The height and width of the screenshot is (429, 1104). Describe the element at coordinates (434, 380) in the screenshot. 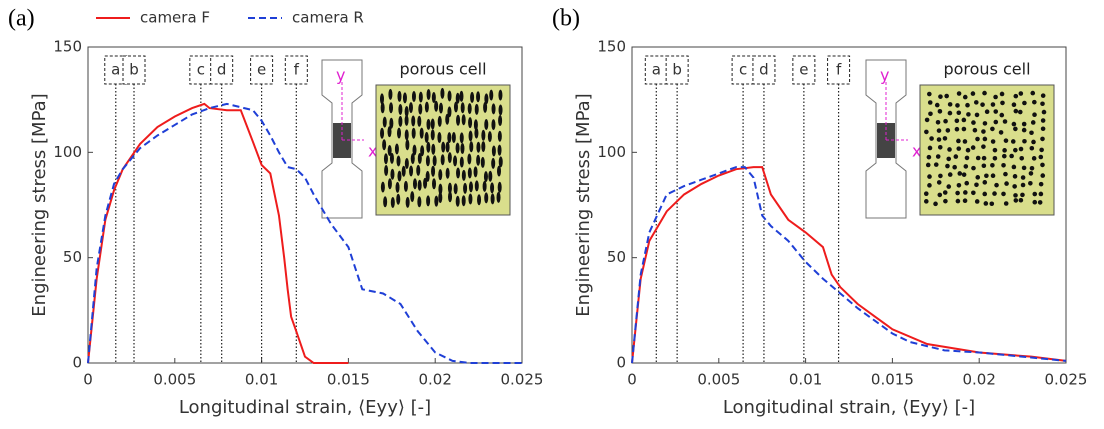

I see `x-tick-label: 0.02` at that location.